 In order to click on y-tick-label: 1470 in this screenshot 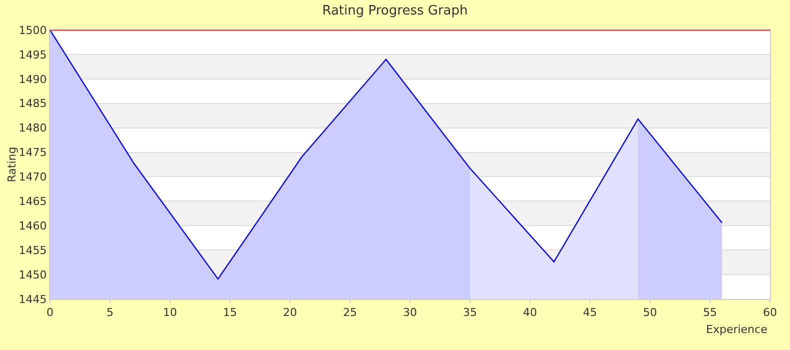, I will do `click(32, 177)`.